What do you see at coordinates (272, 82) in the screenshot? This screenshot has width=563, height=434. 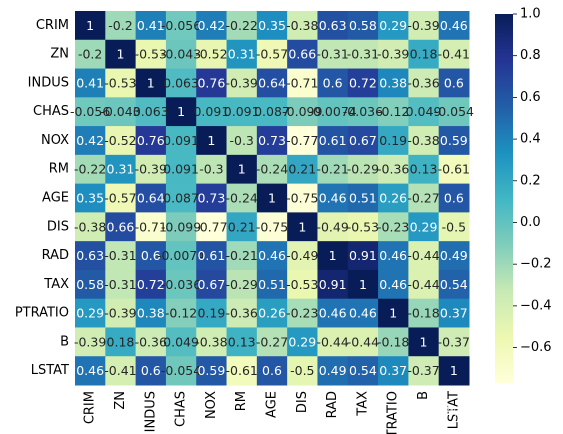 I see `cell-value-label: 0.64` at bounding box center [272, 82].